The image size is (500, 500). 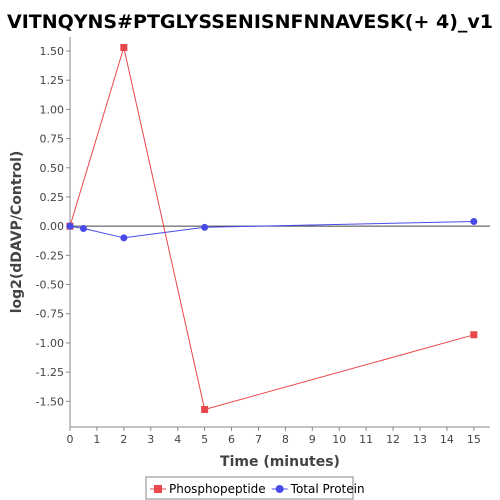 What do you see at coordinates (327, 489) in the screenshot?
I see `legend-label-1: Total Protein` at bounding box center [327, 489].